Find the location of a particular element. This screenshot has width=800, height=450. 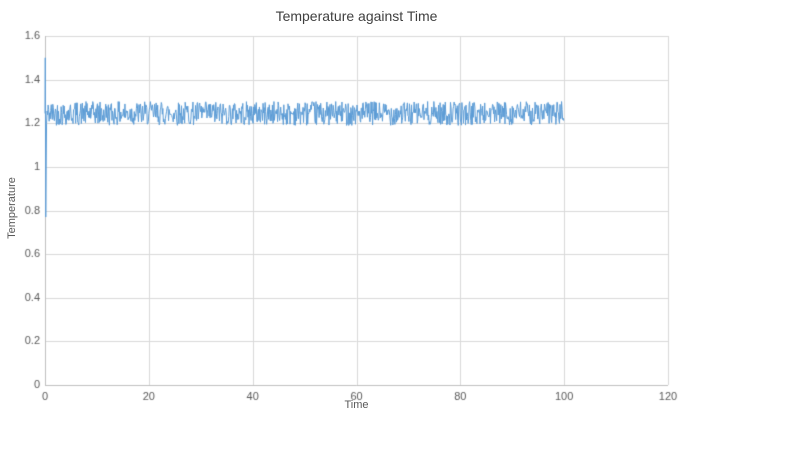

x-axis-title: Time is located at coordinates (356, 405).